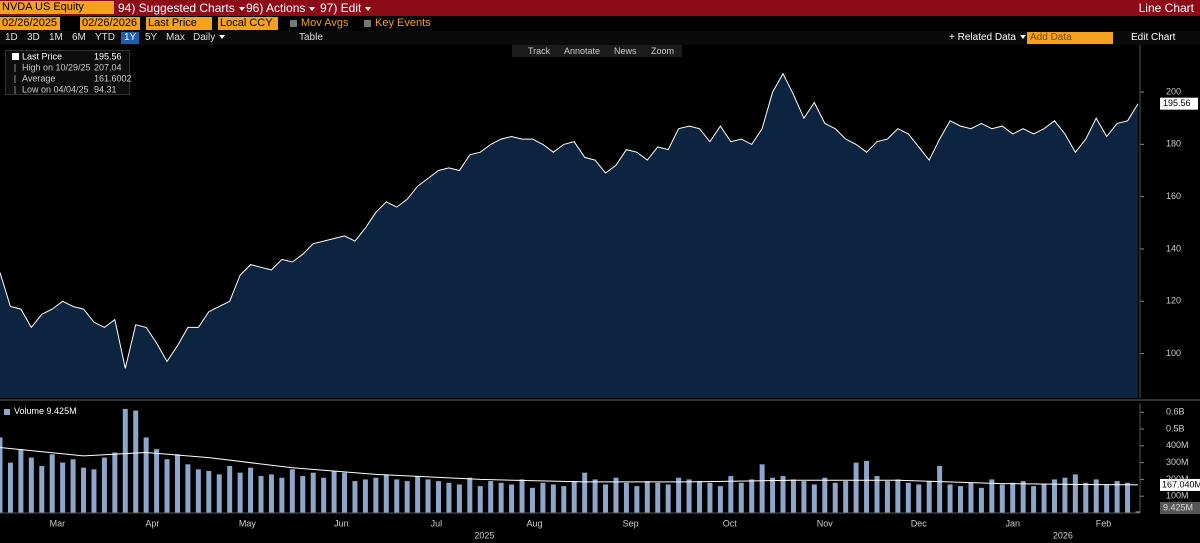 Image resolution: width=1200 pixels, height=543 pixels. What do you see at coordinates (1063, 535) in the screenshot?
I see `year-label: 2026` at bounding box center [1063, 535].